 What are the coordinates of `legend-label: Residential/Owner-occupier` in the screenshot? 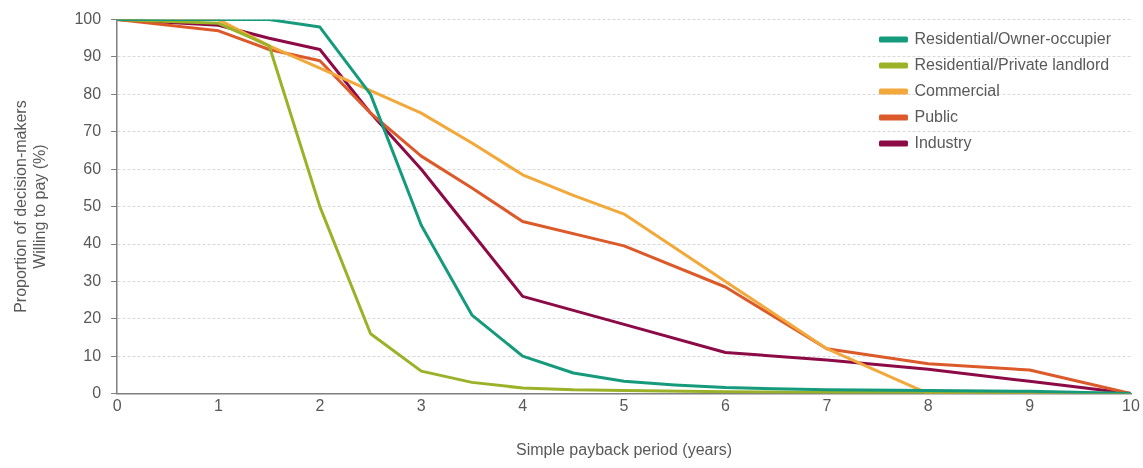 It's located at (1013, 39).